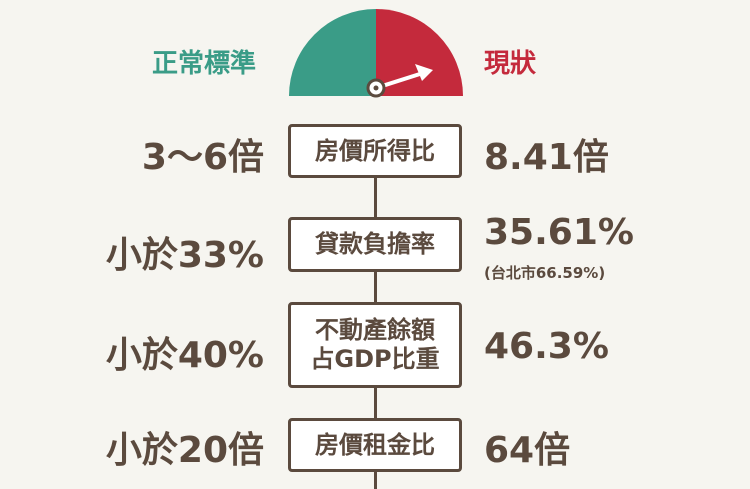 The image size is (750, 489). What do you see at coordinates (419, 52) in the screenshot?
I see `gauge-current-half` at bounding box center [419, 52].